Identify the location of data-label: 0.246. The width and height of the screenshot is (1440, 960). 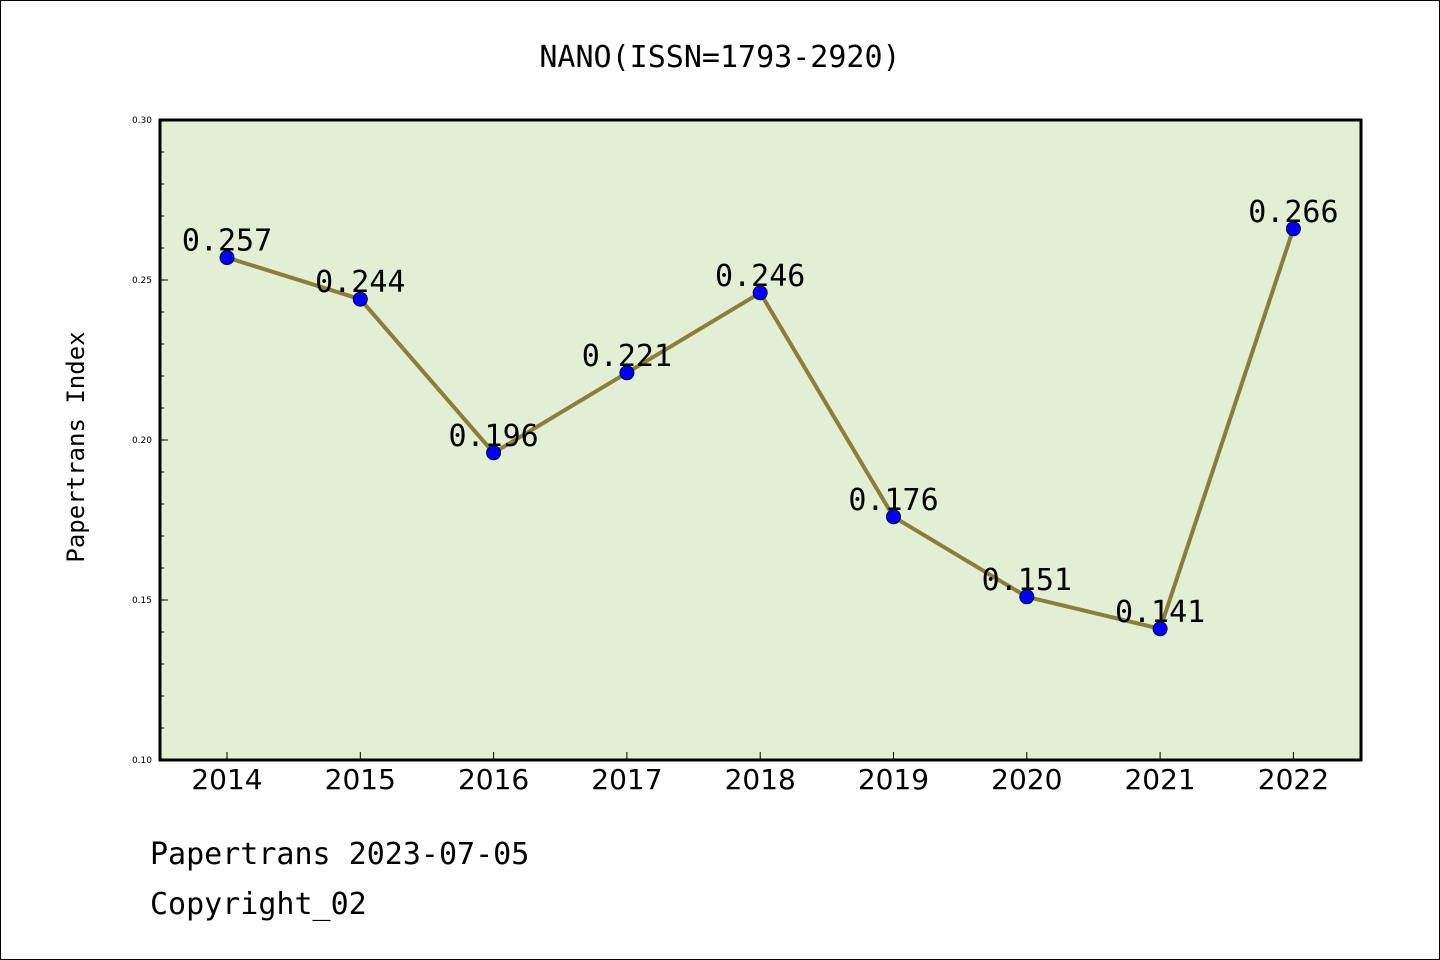
(760, 276).